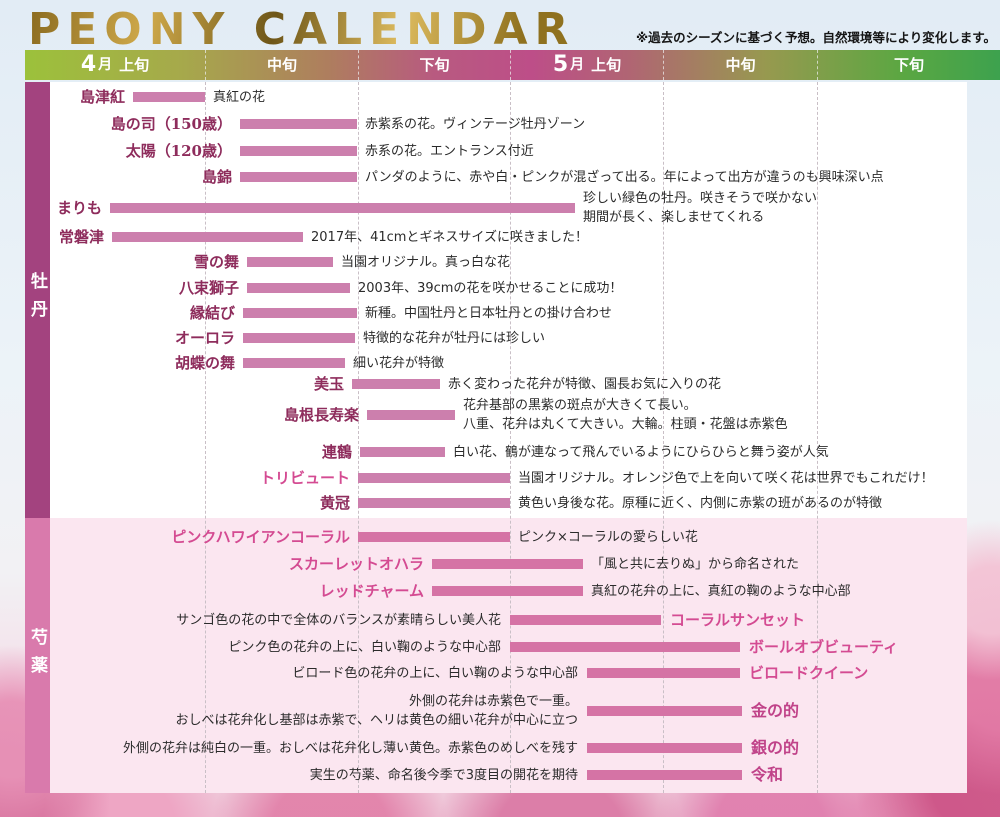 This screenshot has height=817, width=1000. What do you see at coordinates (426, 262) in the screenshot?
I see `variety-description: 当園オリジナル。真っ白な花` at bounding box center [426, 262].